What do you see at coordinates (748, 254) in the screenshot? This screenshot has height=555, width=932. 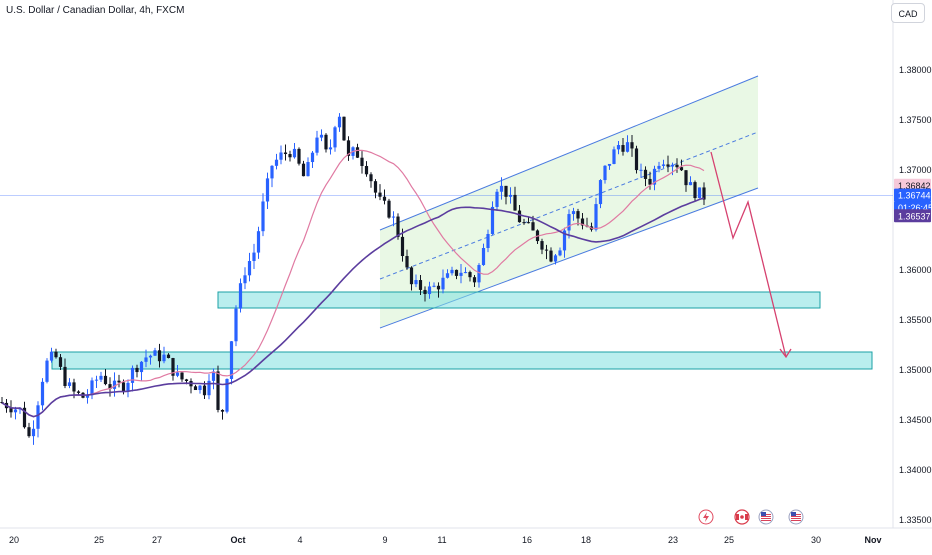 I see `projection-arrow-line` at bounding box center [748, 254].